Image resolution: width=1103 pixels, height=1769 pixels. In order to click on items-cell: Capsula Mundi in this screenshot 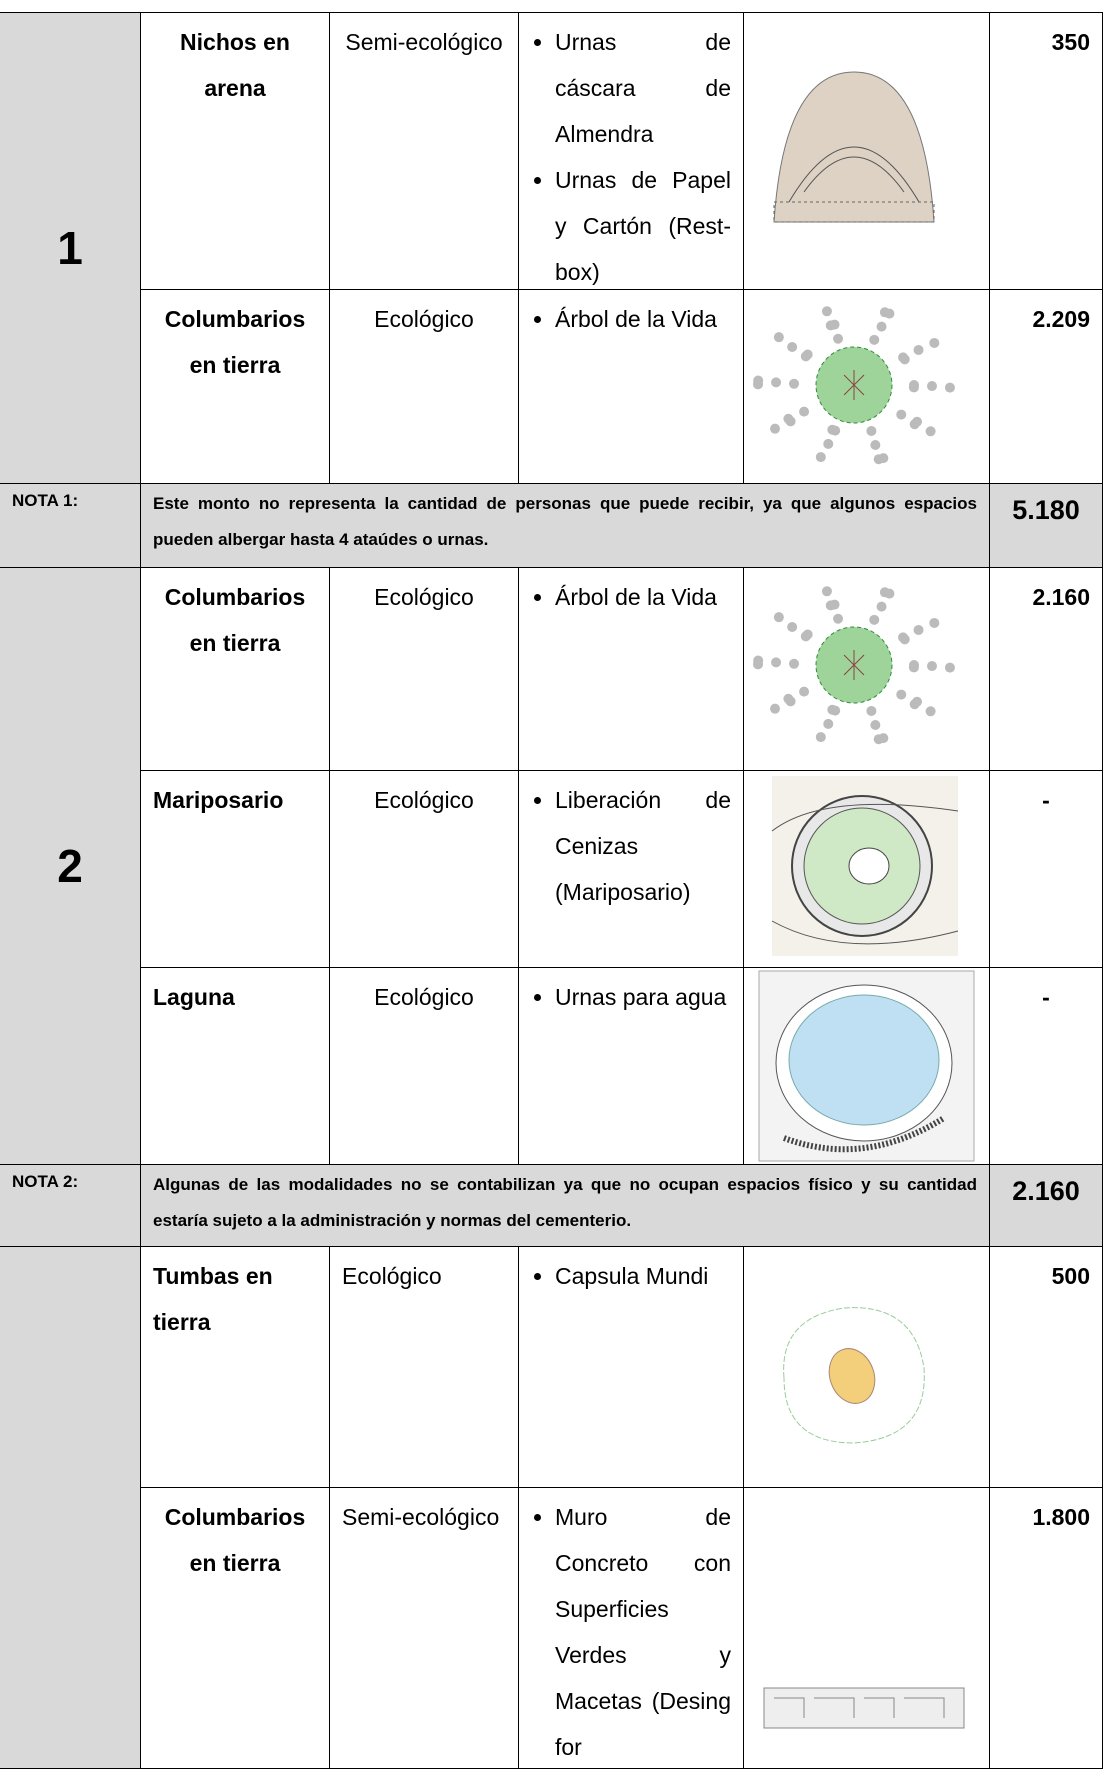, I will do `click(631, 1367)`.